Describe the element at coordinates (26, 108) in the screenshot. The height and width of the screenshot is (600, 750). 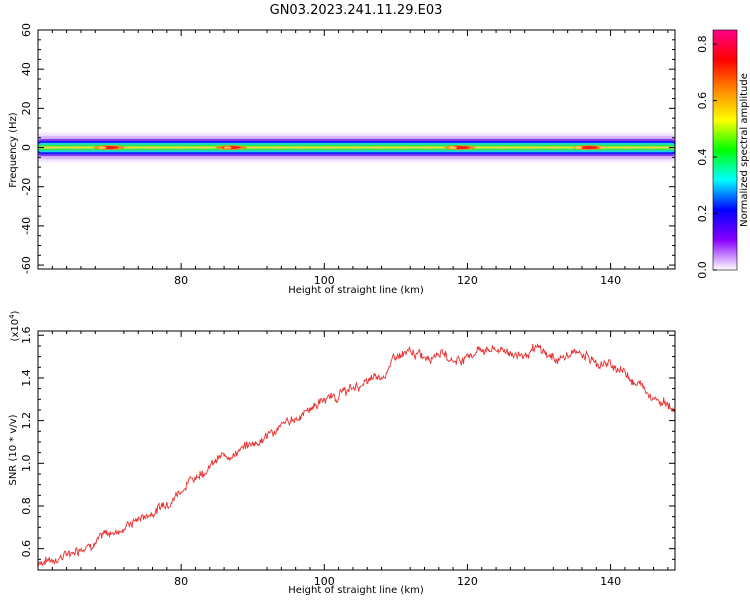
I see `y-tick-label: 20` at that location.